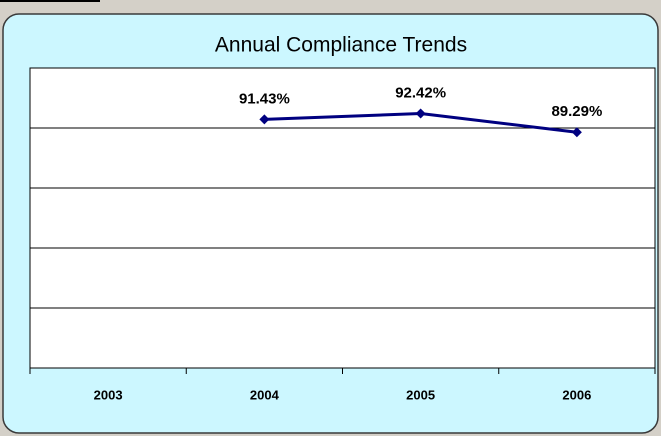  I want to click on x-tick-label: 2005, so click(420, 394).